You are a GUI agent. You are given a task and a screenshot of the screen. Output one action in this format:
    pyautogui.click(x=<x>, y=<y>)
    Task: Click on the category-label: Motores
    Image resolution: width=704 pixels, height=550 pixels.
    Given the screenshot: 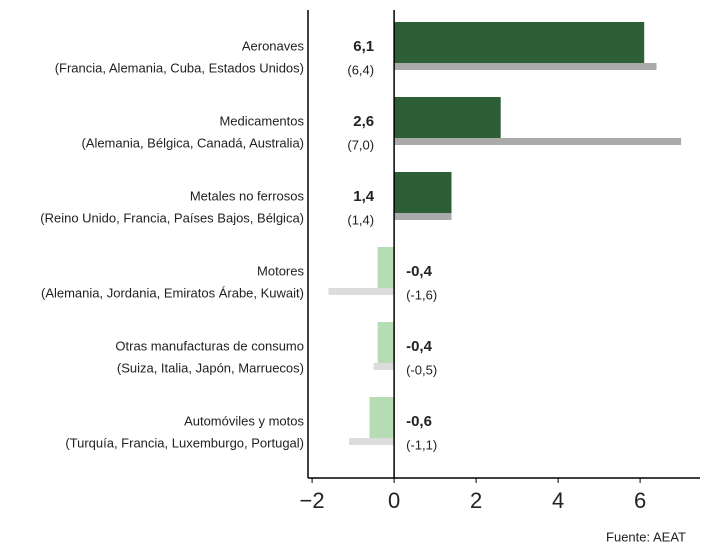 What is the action you would take?
    pyautogui.click(x=280, y=270)
    